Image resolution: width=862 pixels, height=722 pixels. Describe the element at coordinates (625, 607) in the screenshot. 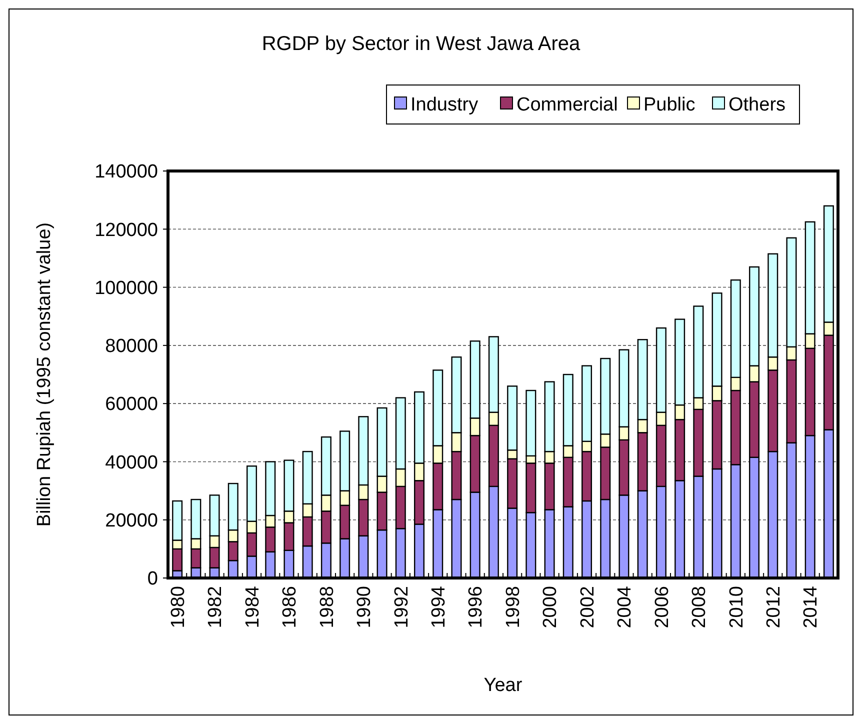

I see `x-tick-label: 2004` at that location.